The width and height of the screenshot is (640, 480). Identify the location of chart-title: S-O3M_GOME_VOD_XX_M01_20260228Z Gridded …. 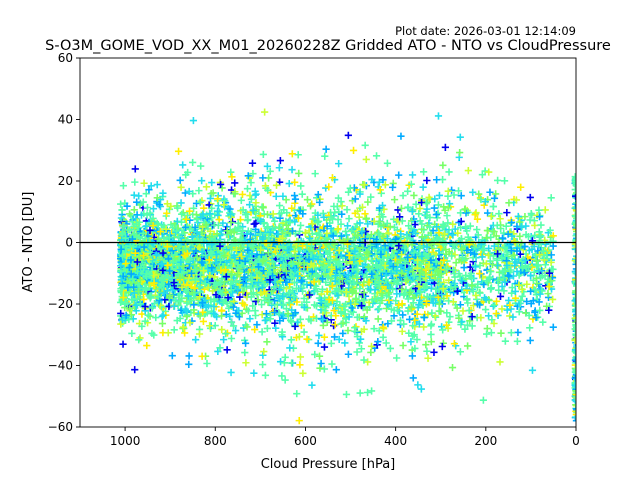
(328, 46).